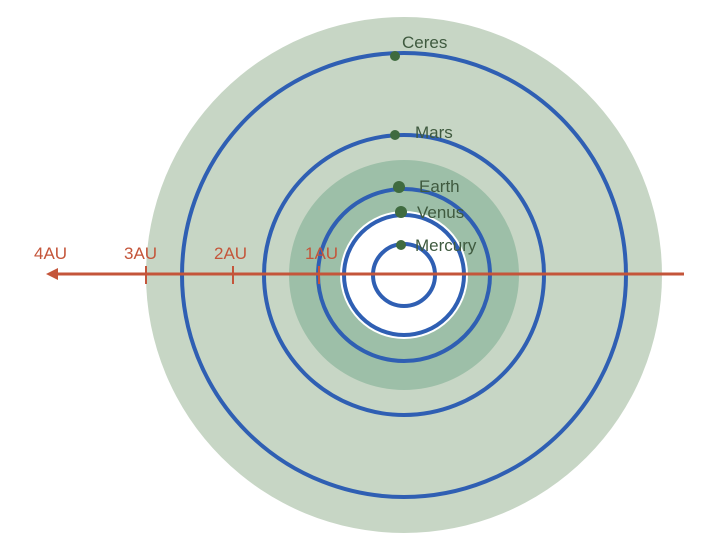 Image resolution: width=712 pixels, height=534 pixels. I want to click on label-venus: Venus, so click(440, 212).